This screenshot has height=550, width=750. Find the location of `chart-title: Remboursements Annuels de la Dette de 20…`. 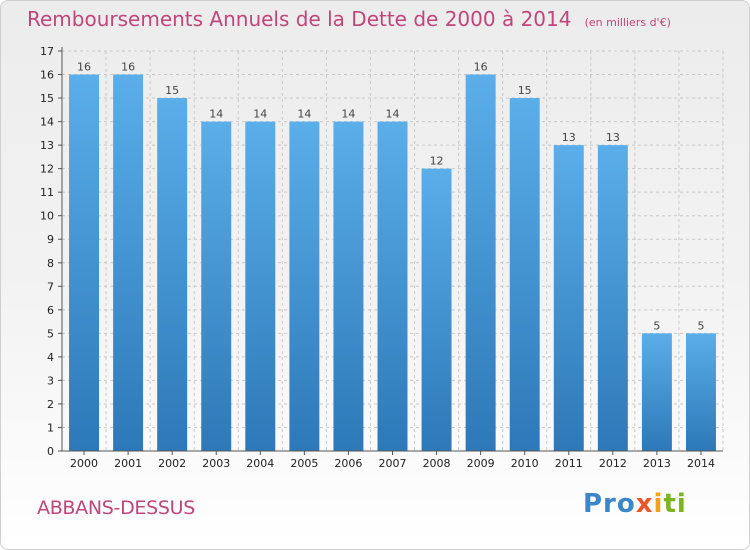

chart-title: Remboursements Annuels de la Dette de 20… is located at coordinates (349, 19).